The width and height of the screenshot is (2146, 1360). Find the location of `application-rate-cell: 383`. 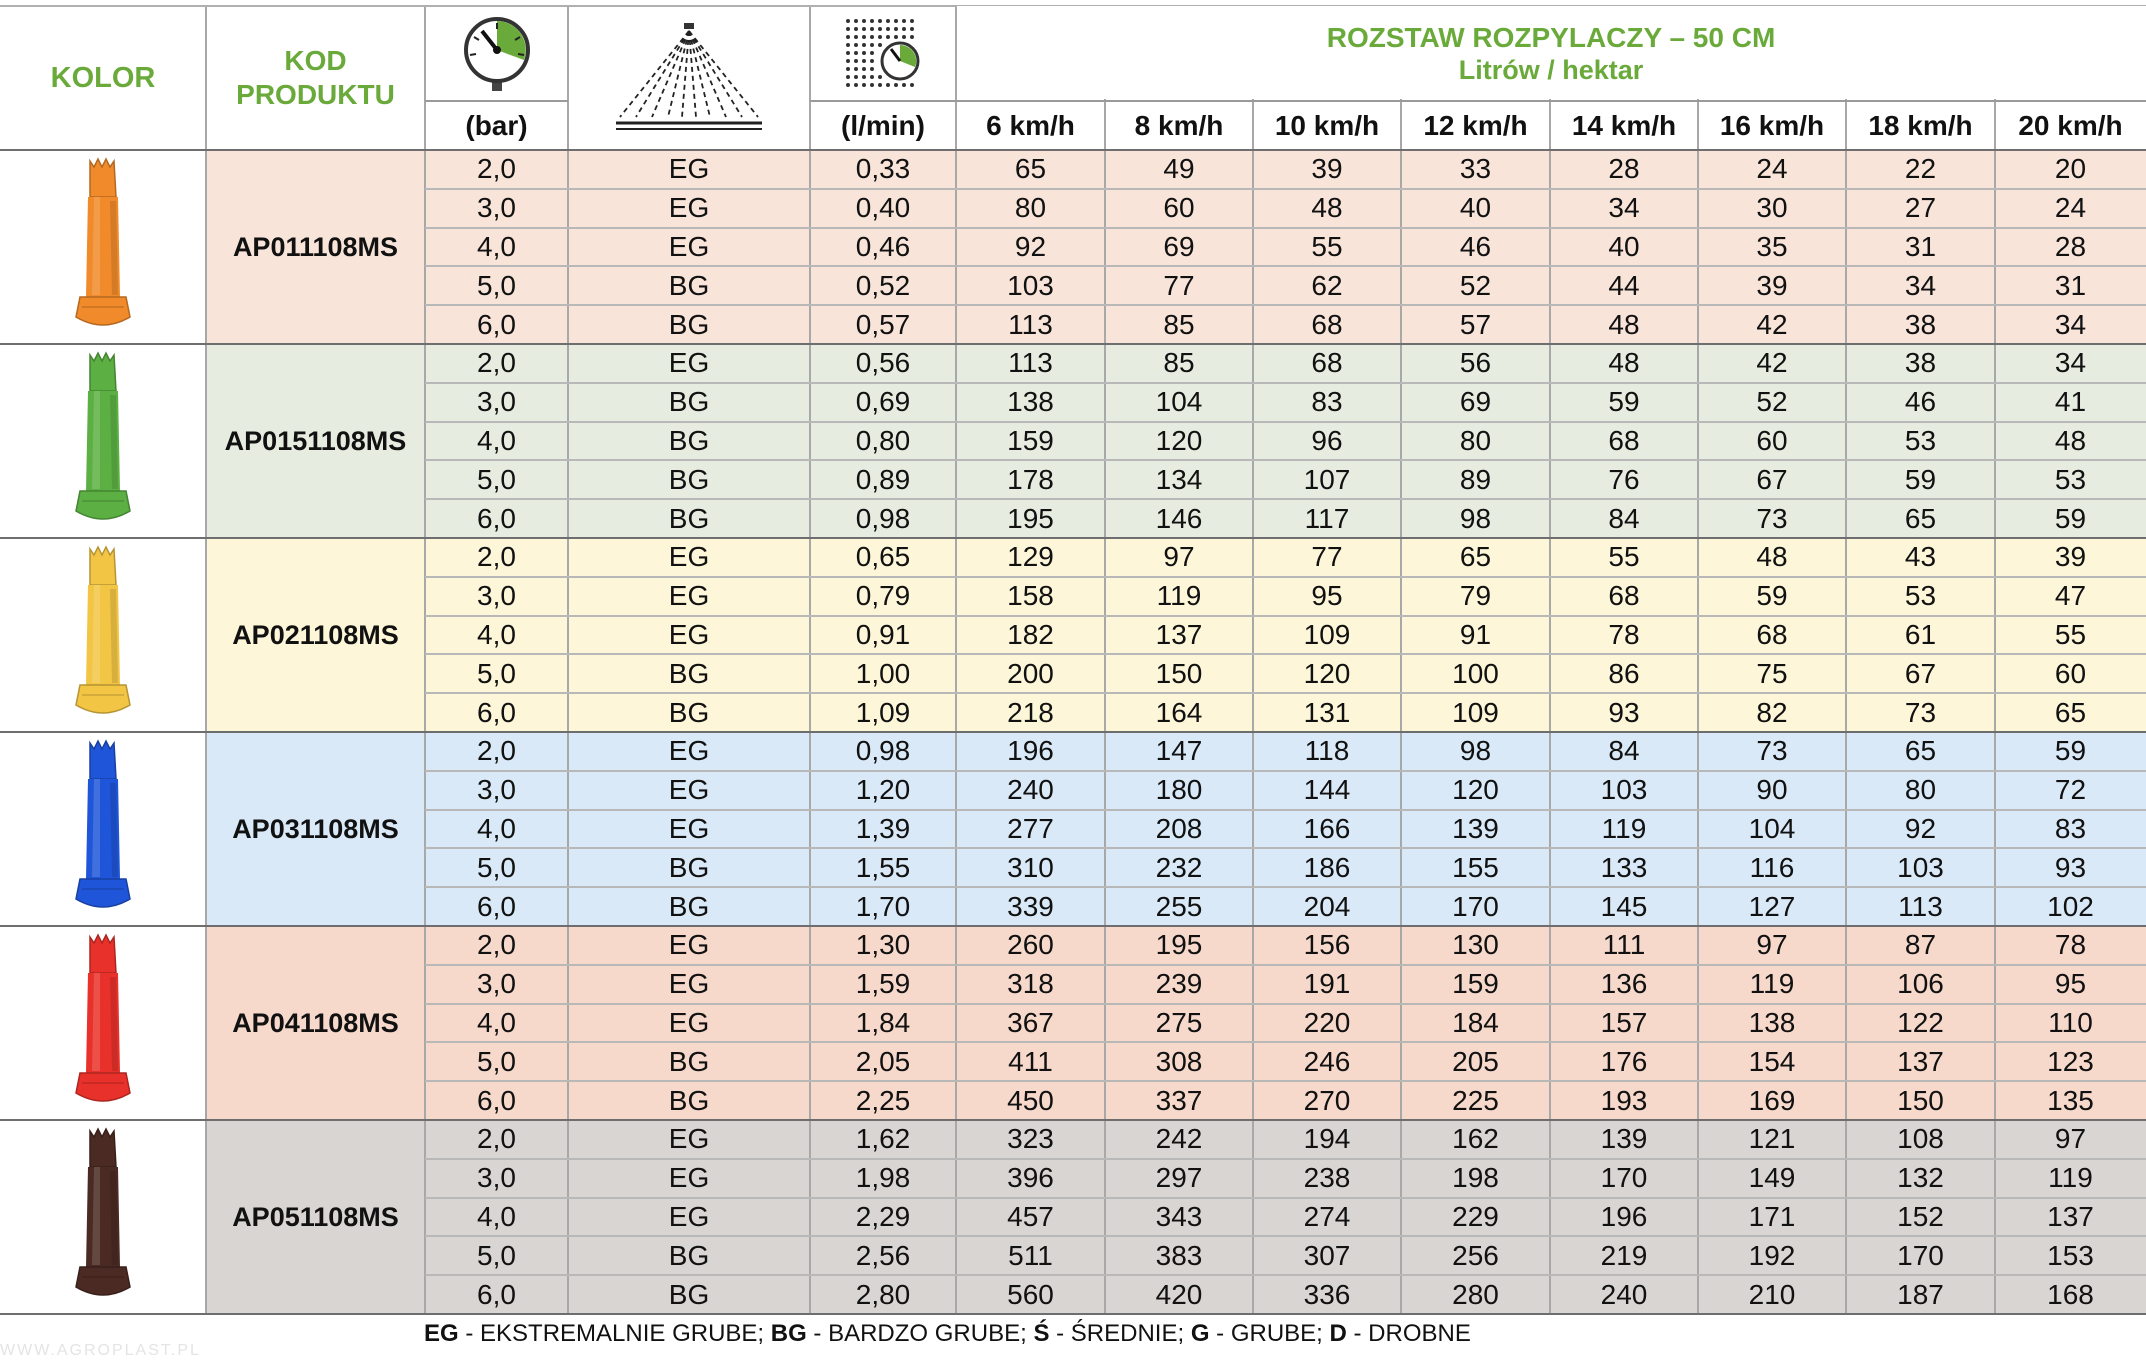

application-rate-cell: 383 is located at coordinates (1179, 1255).